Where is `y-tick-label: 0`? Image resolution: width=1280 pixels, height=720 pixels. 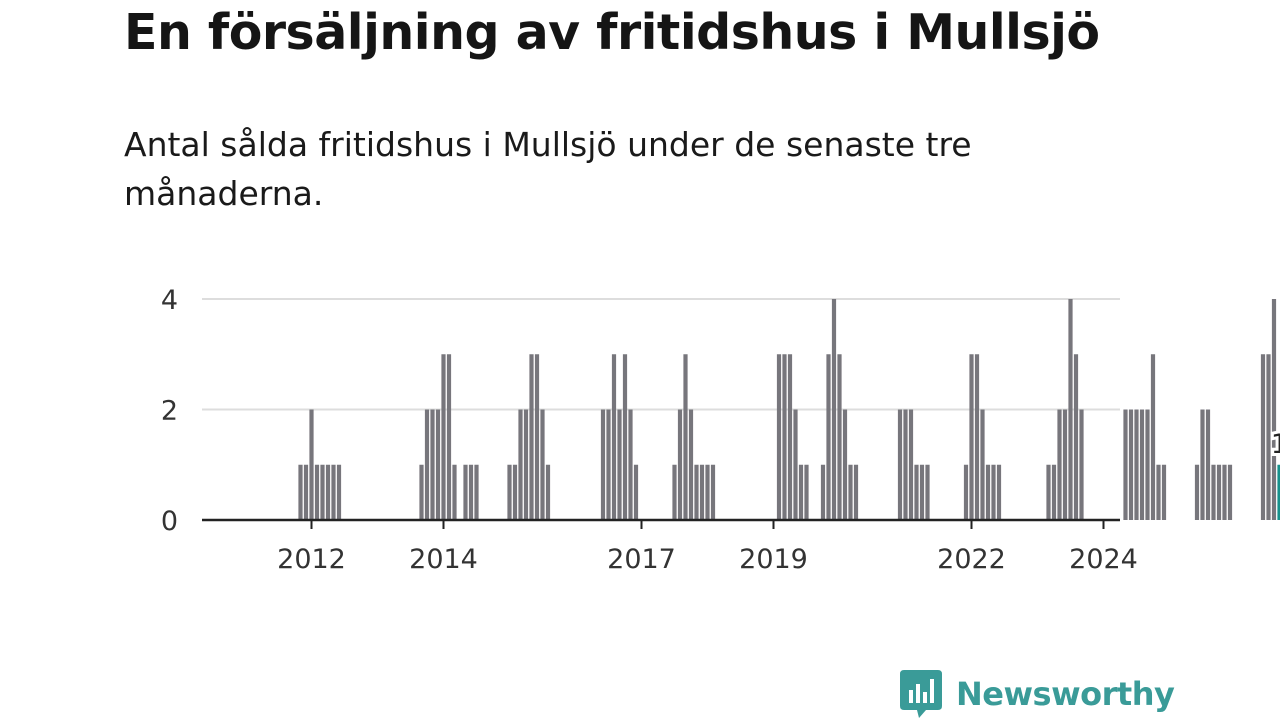 y-tick-label: 0 is located at coordinates (169, 521).